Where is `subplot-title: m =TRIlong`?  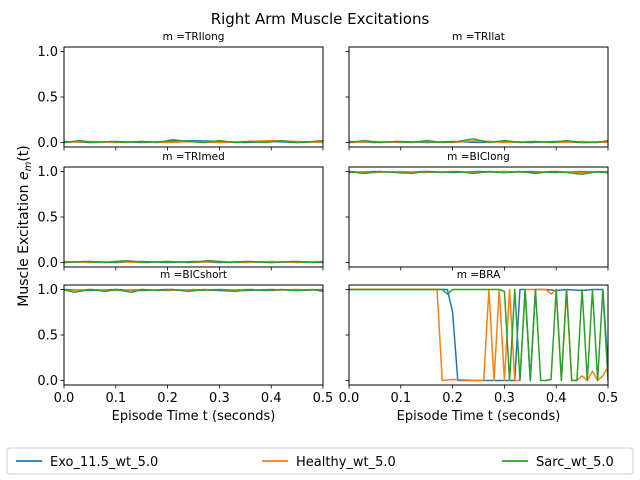 subplot-title: m =TRIlong is located at coordinates (194, 37).